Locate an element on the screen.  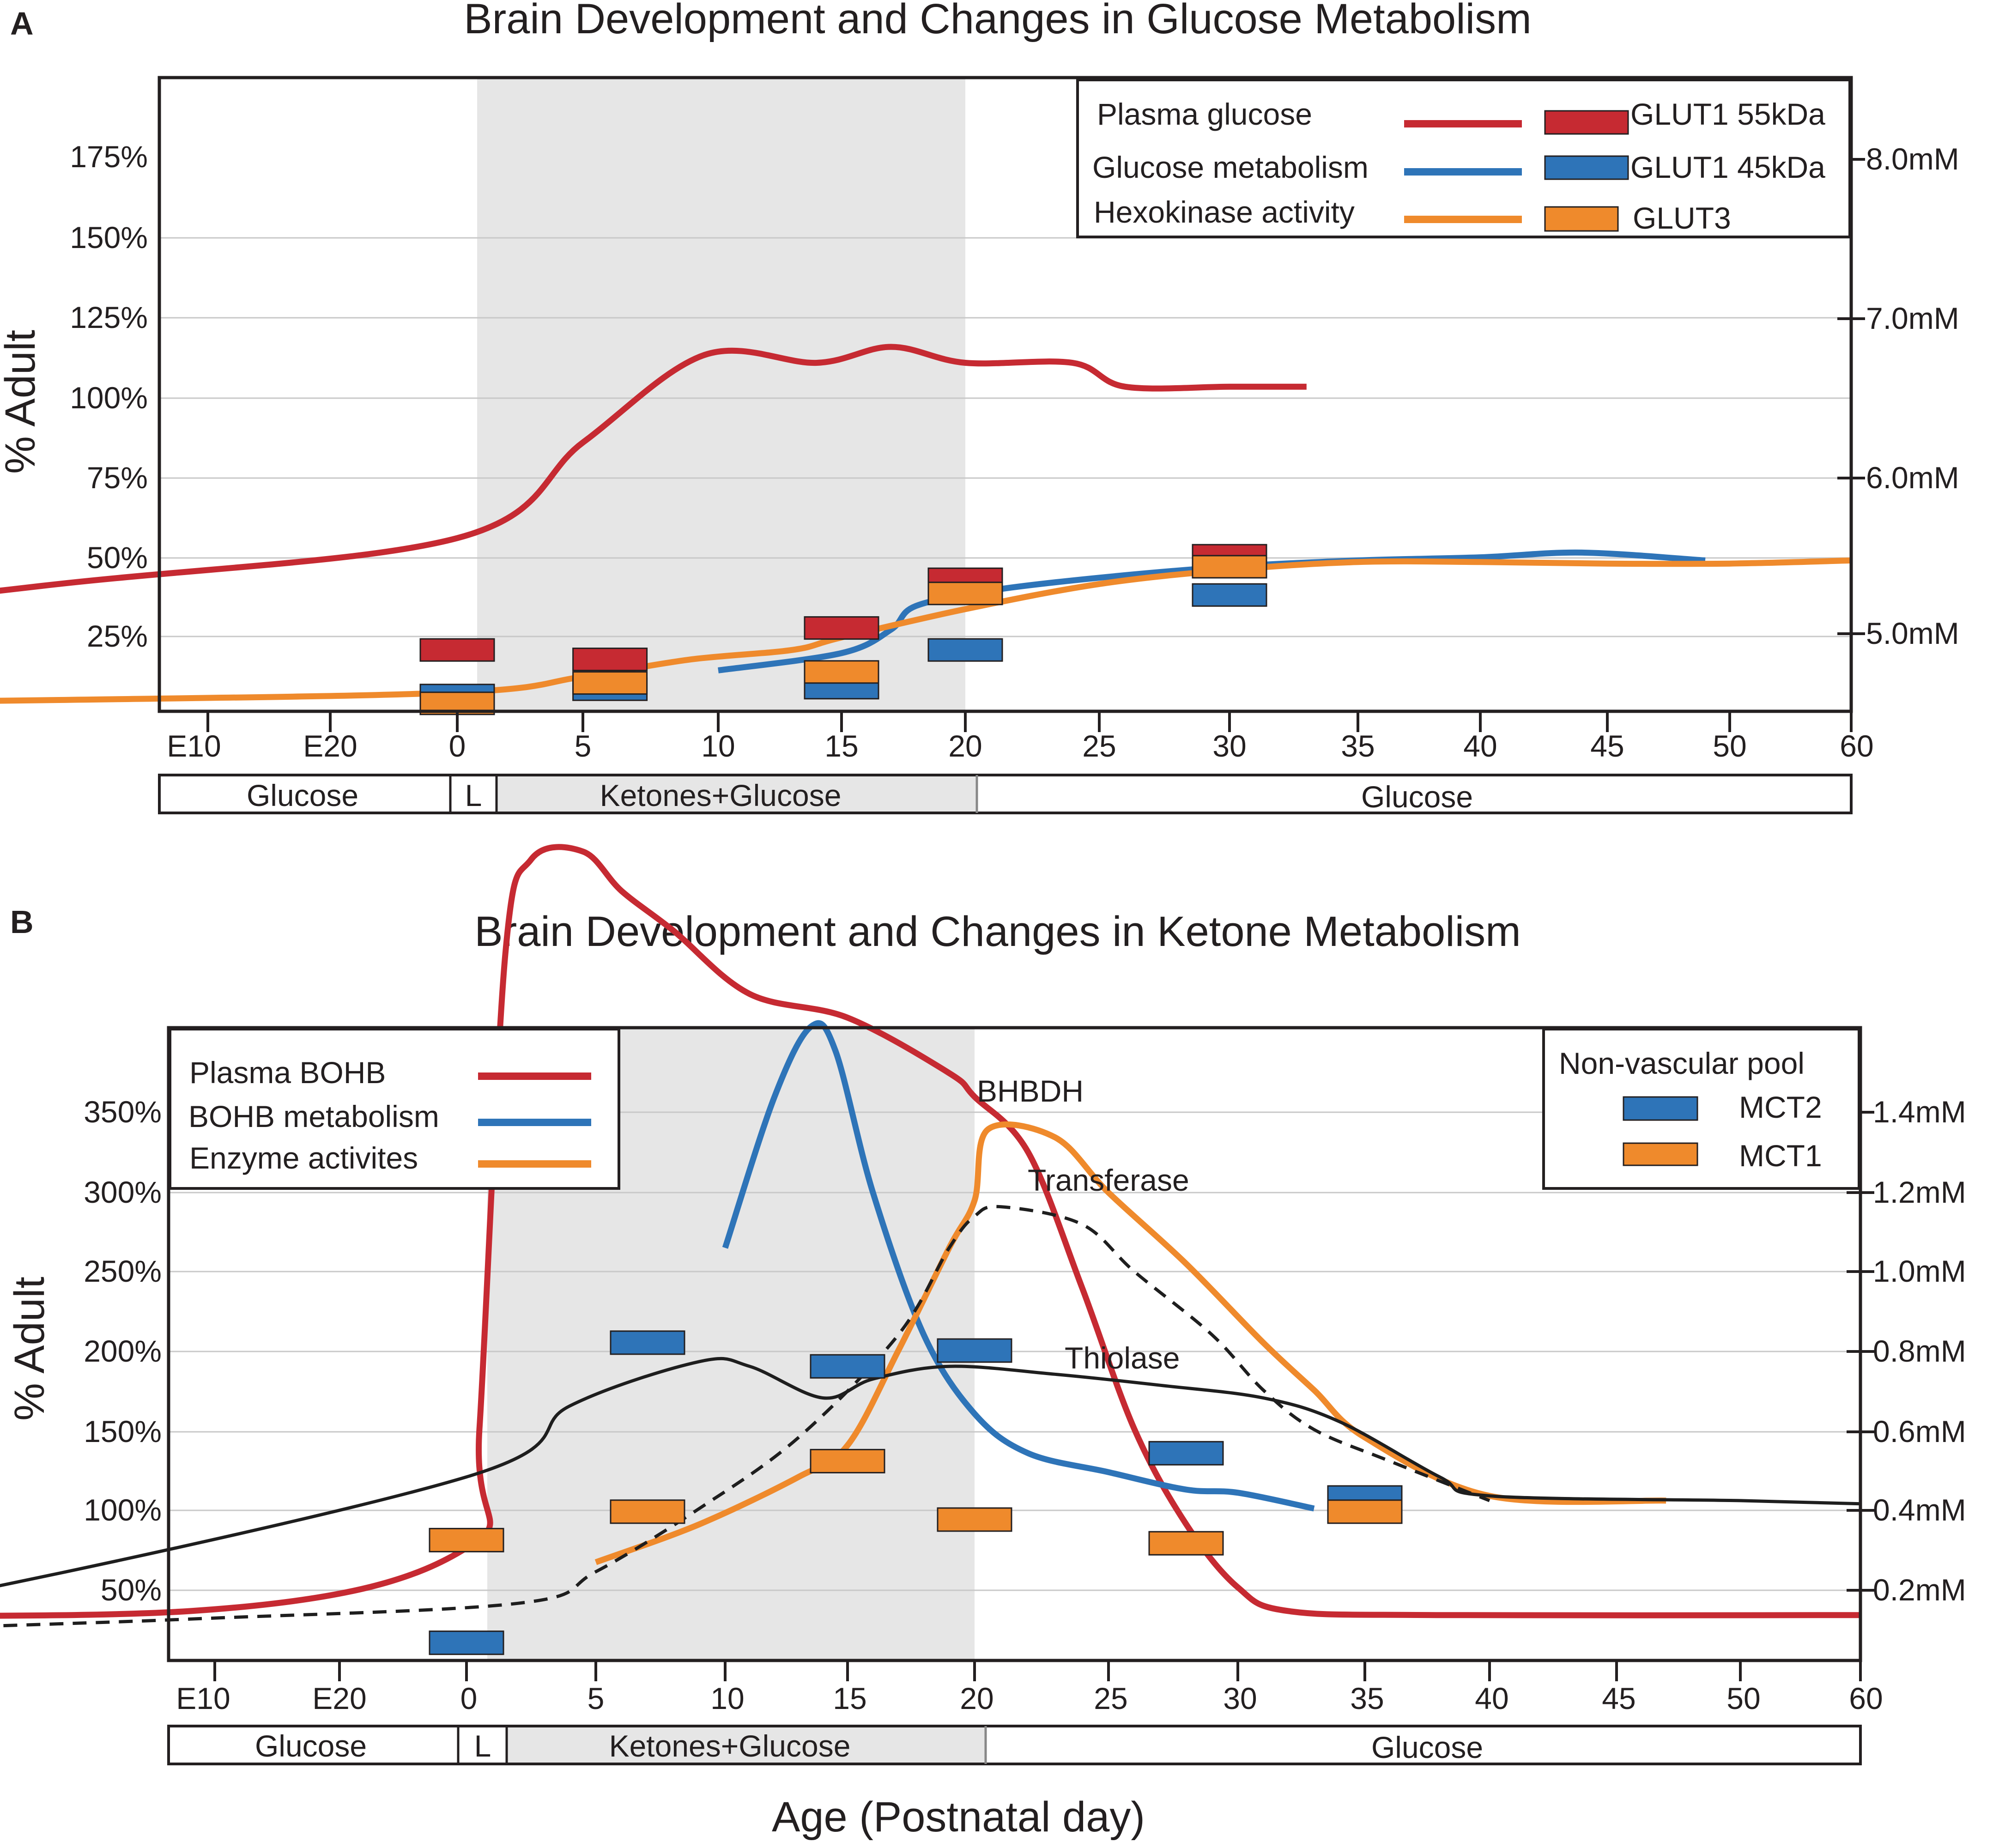
y-tick-label: 200% is located at coordinates (123, 1351).